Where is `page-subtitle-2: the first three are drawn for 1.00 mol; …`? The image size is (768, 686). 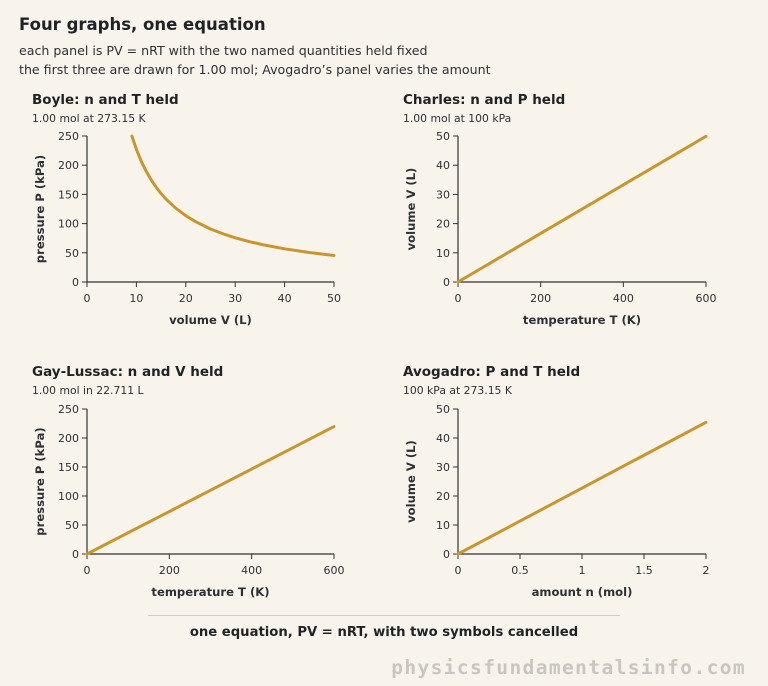
page-subtitle-2: the first three are drawn for 1.00 mol; … is located at coordinates (255, 69).